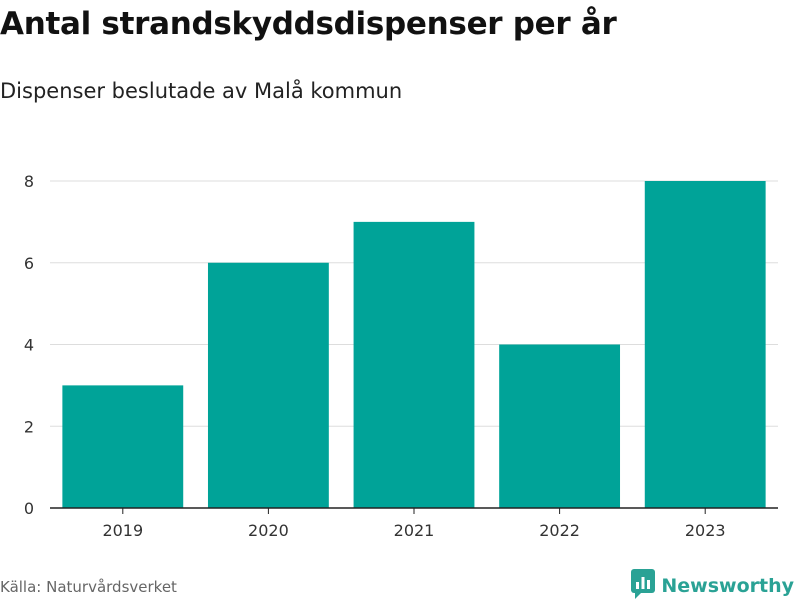 The height and width of the screenshot is (603, 800). I want to click on bar-2021, so click(414, 364).